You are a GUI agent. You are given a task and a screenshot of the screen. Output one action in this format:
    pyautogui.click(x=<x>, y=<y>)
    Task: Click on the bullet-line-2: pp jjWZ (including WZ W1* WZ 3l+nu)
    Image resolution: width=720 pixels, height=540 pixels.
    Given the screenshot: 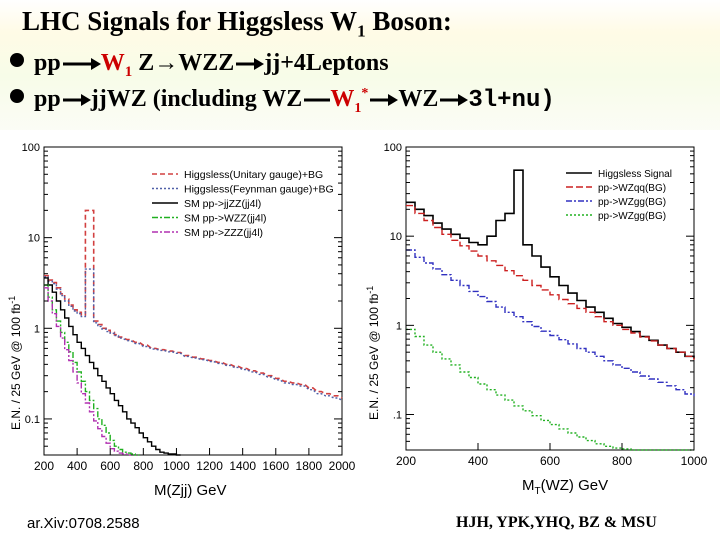 What is the action you would take?
    pyautogui.click(x=282, y=101)
    